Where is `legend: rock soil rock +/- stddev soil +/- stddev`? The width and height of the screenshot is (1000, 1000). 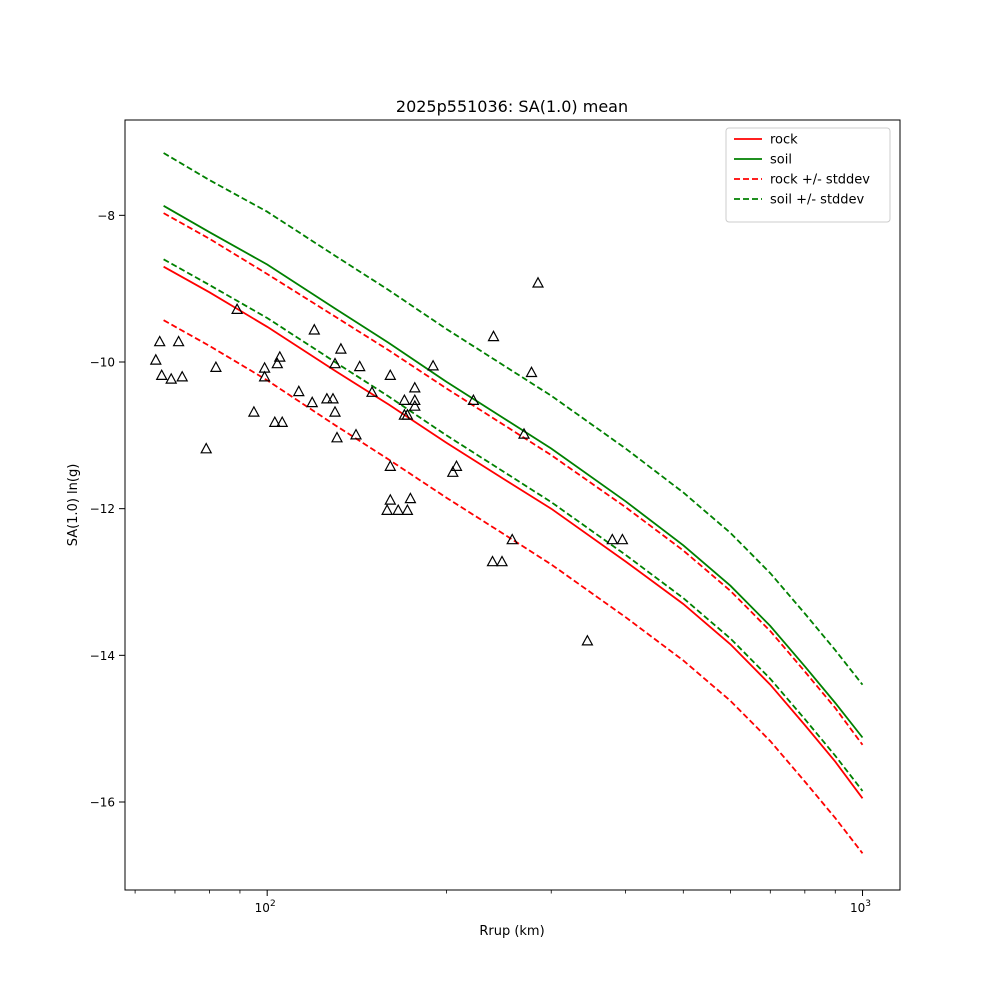
legend: rock soil rock +/- stddev soil +/- stddev is located at coordinates (808, 175).